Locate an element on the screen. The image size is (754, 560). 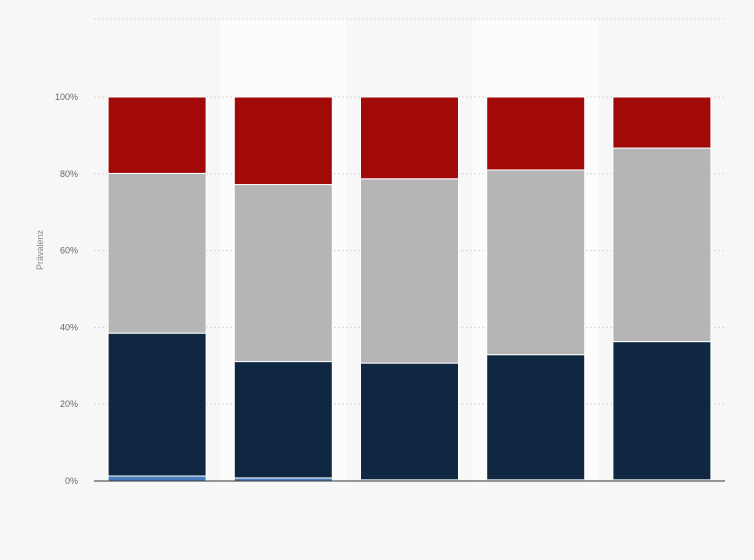
y-tick-label: 80% is located at coordinates (69, 174).